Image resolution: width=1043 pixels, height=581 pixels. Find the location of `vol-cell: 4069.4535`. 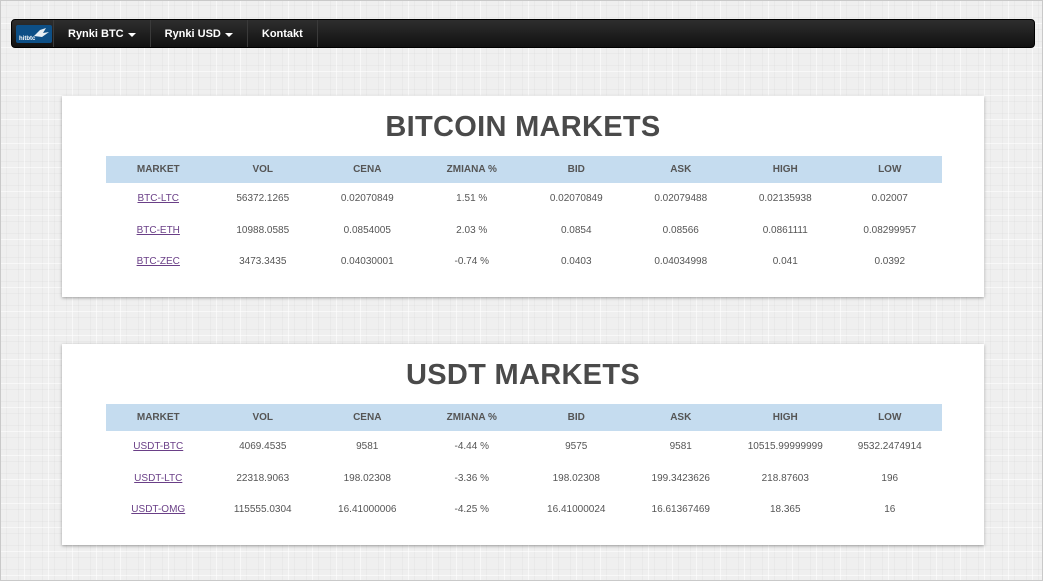

vol-cell: 4069.4535 is located at coordinates (263, 447).